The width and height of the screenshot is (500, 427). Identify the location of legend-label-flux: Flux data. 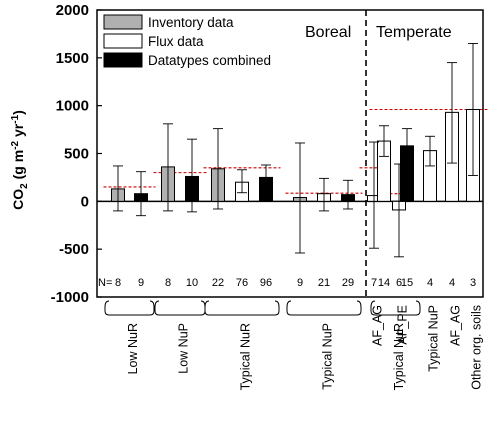
(176, 41).